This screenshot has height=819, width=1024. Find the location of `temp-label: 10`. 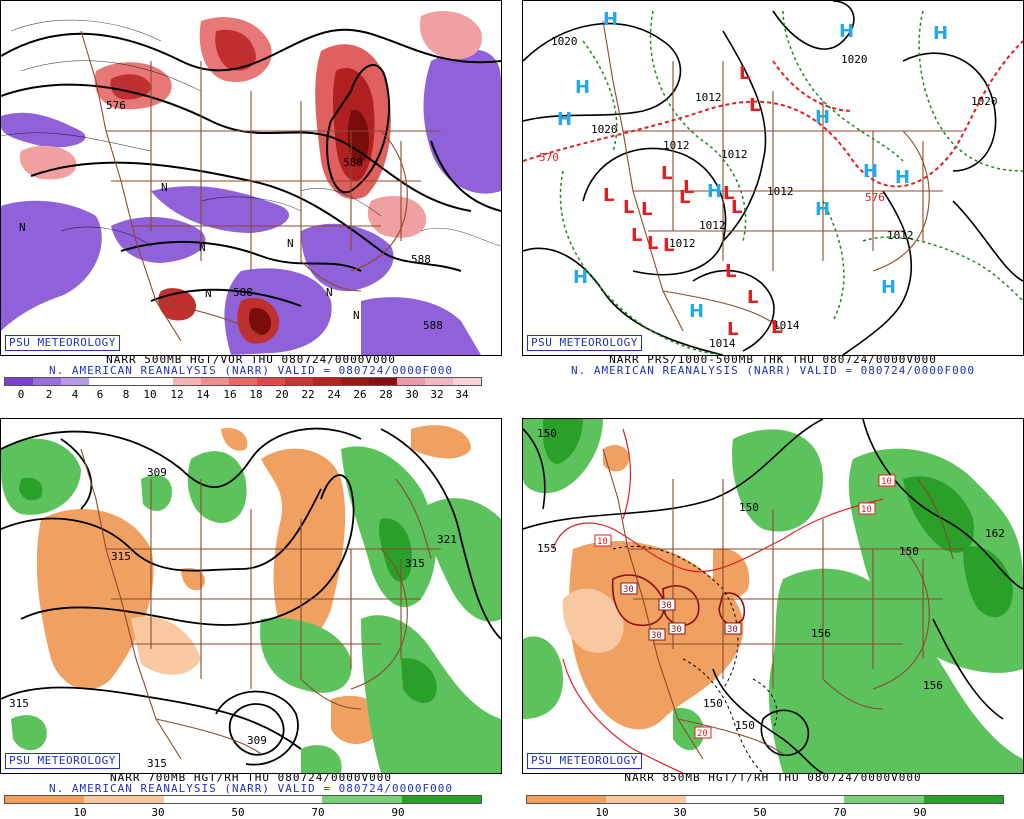

temp-label: 10 is located at coordinates (866, 510).